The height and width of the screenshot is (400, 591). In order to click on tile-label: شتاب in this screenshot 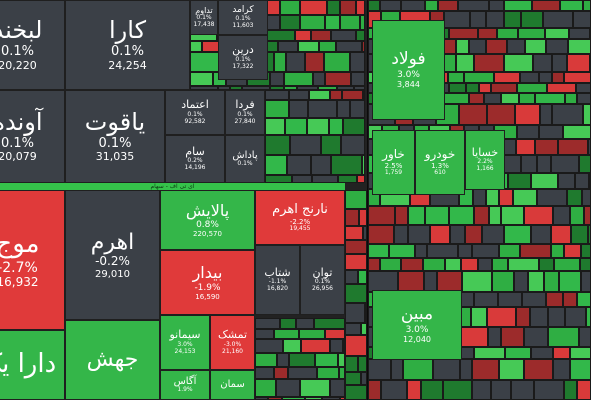, I will do `click(277, 272)`.